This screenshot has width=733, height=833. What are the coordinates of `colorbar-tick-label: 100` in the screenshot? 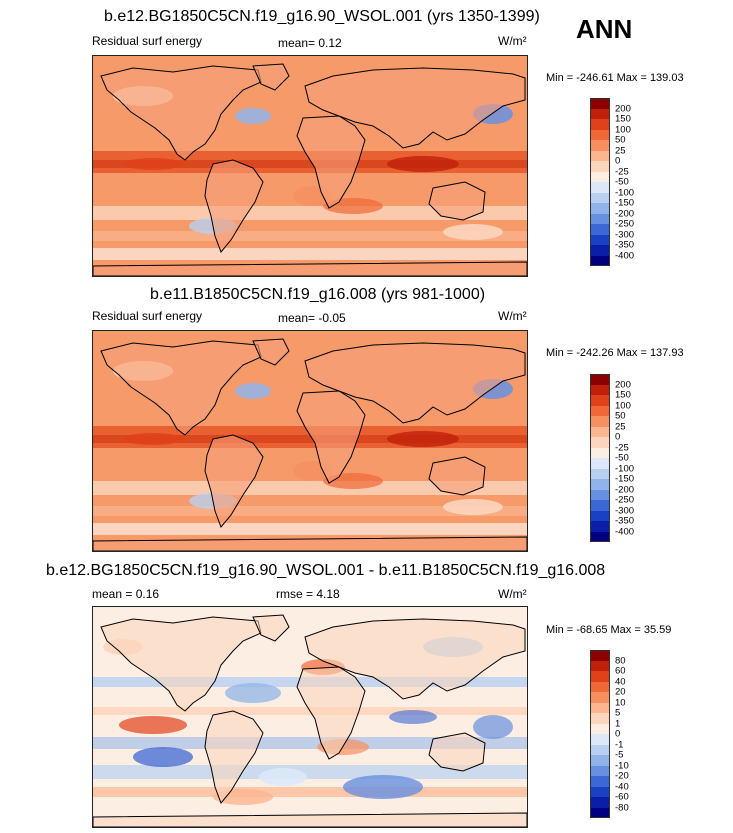 It's located at (623, 129).